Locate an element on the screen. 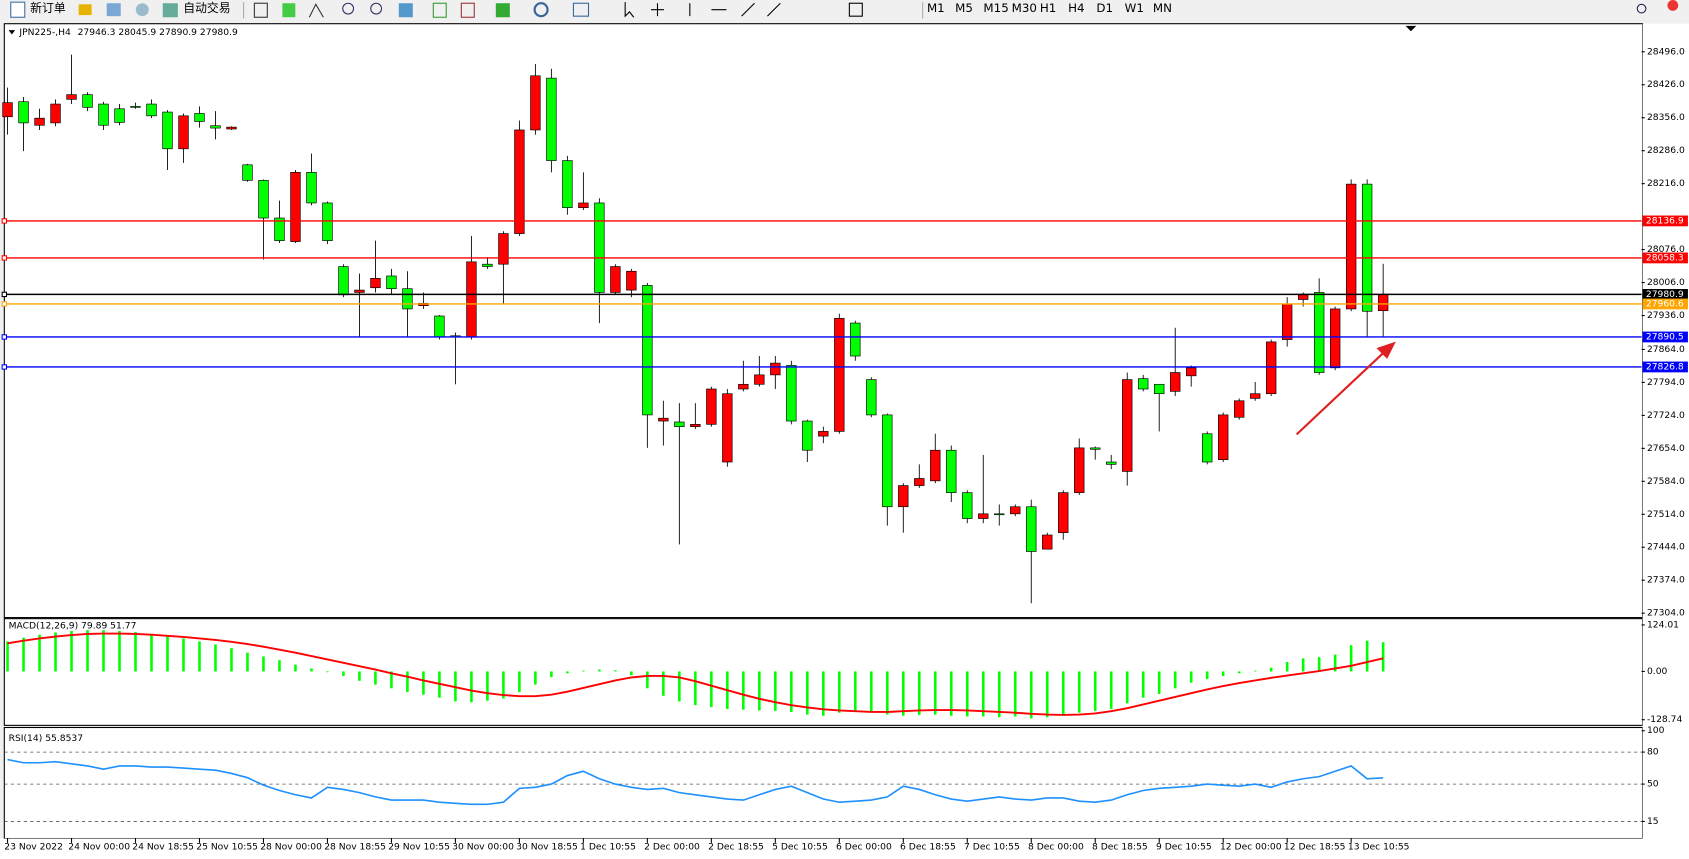 The image size is (1689, 859). search is located at coordinates (1641, 8).